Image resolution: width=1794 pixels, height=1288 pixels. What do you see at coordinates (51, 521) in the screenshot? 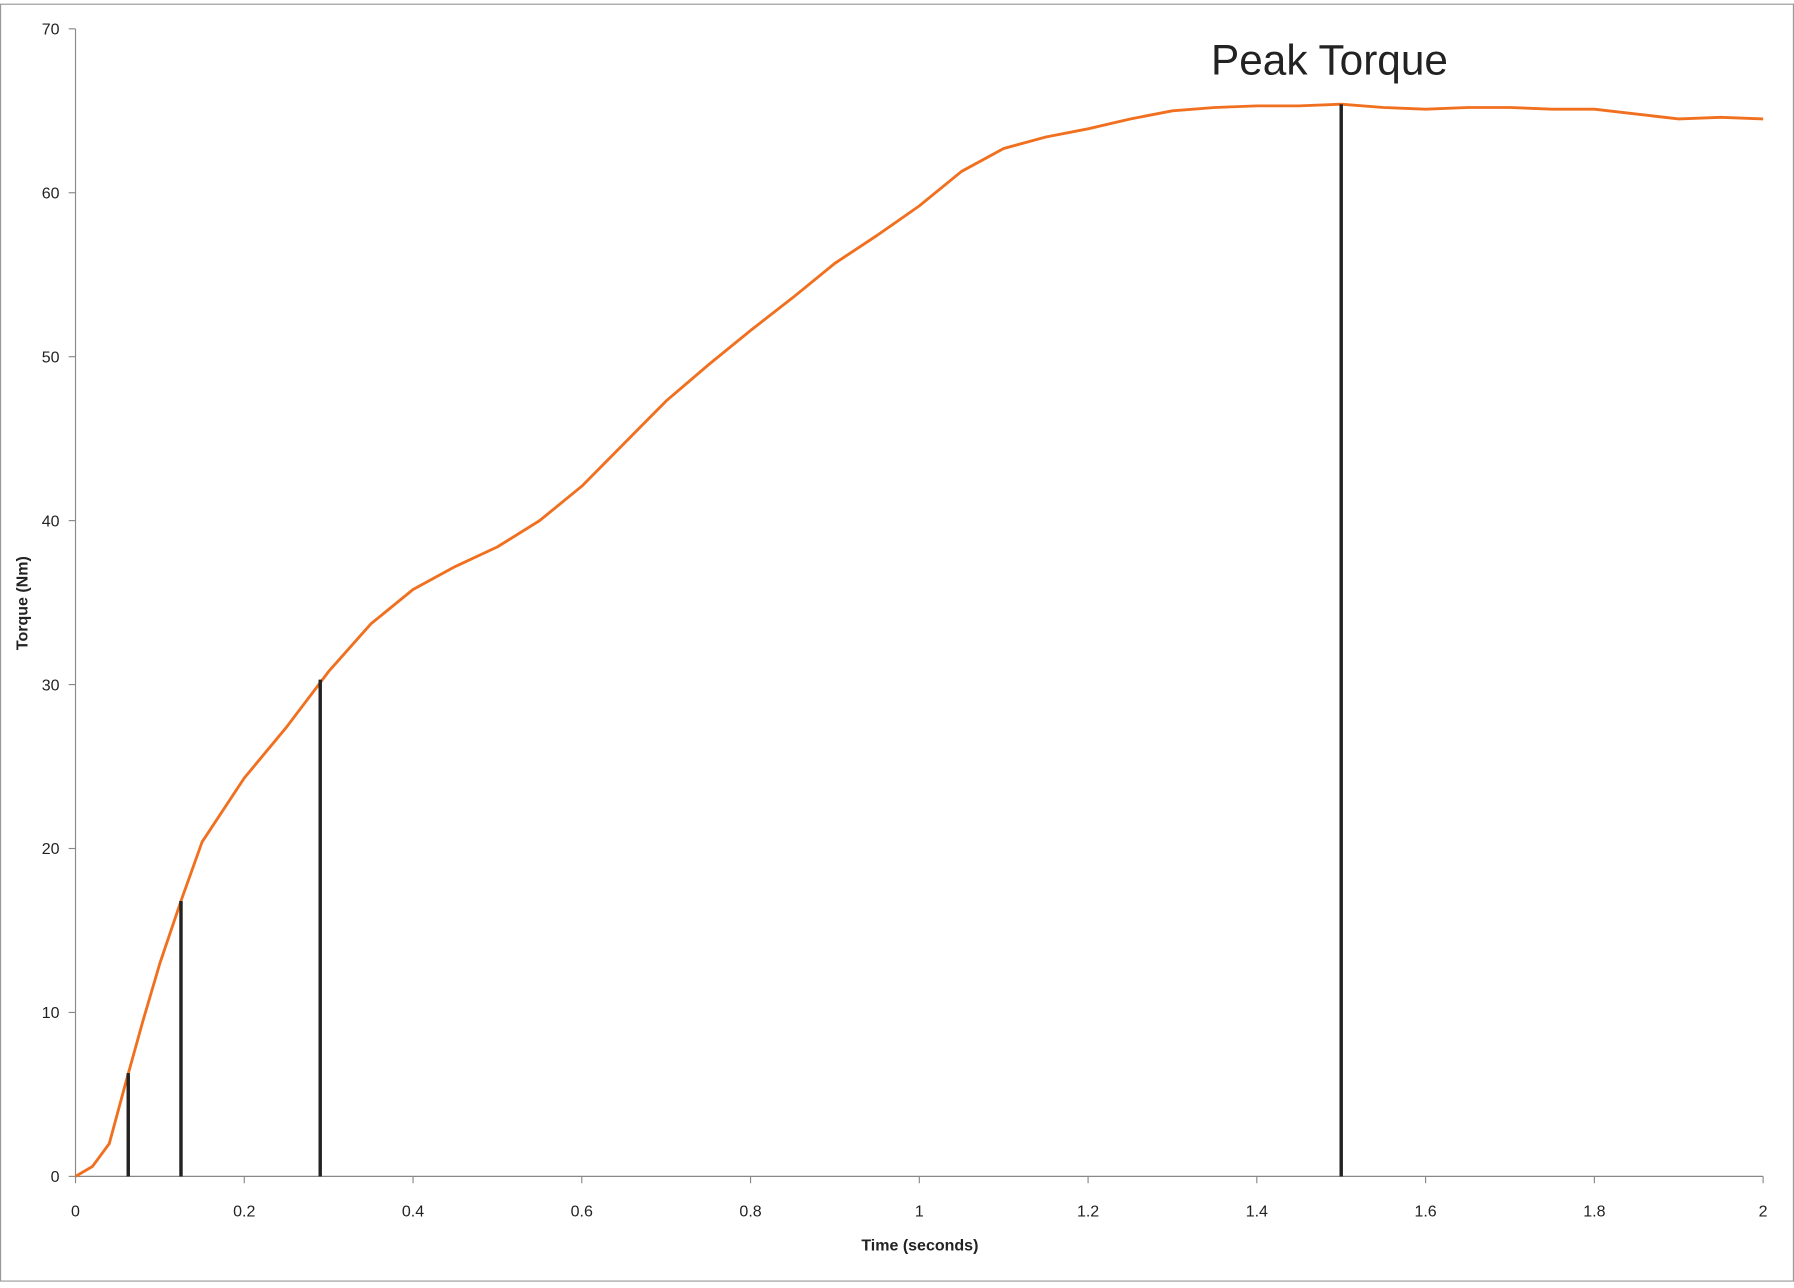
I see `y-tick-label: 40` at bounding box center [51, 521].